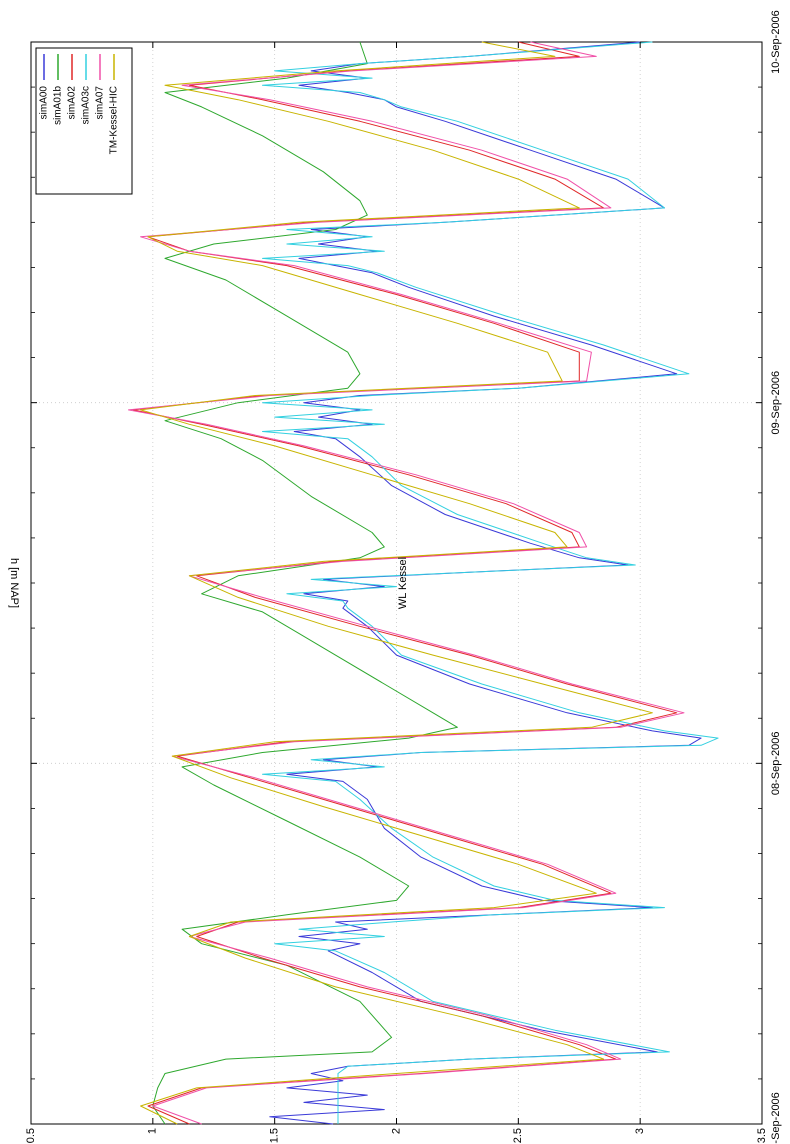 The image size is (790, 1144). Describe the element at coordinates (518, 1135) in the screenshot. I see `h-tick-label: 2.5` at that location.